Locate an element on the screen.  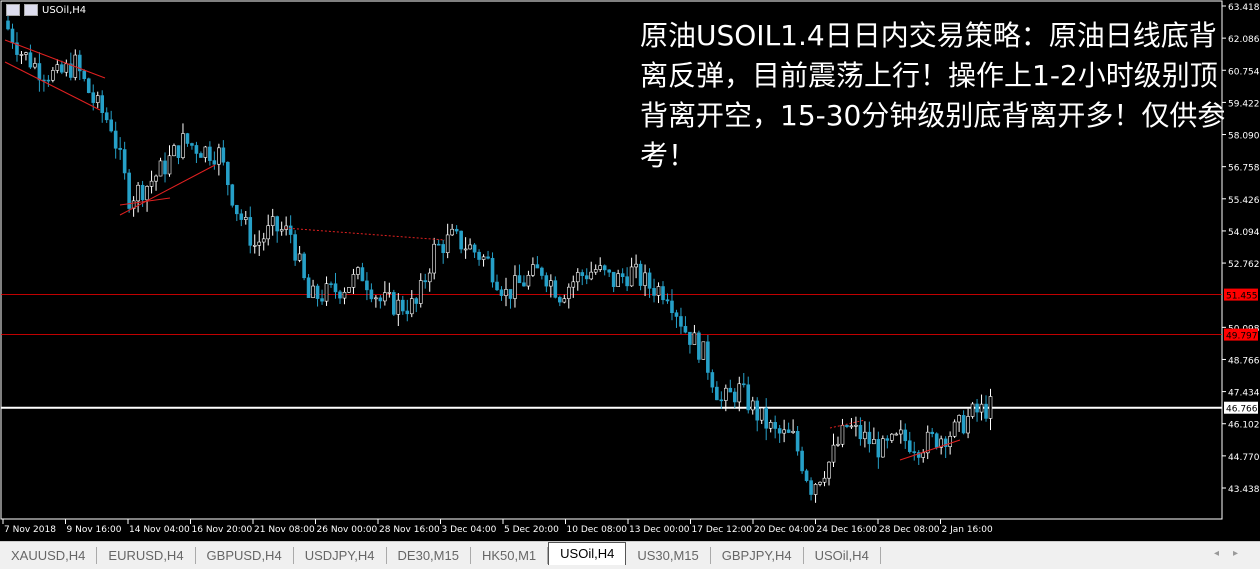
tab-scroll-arrows: ◂▸ is located at coordinates (1232, 553).